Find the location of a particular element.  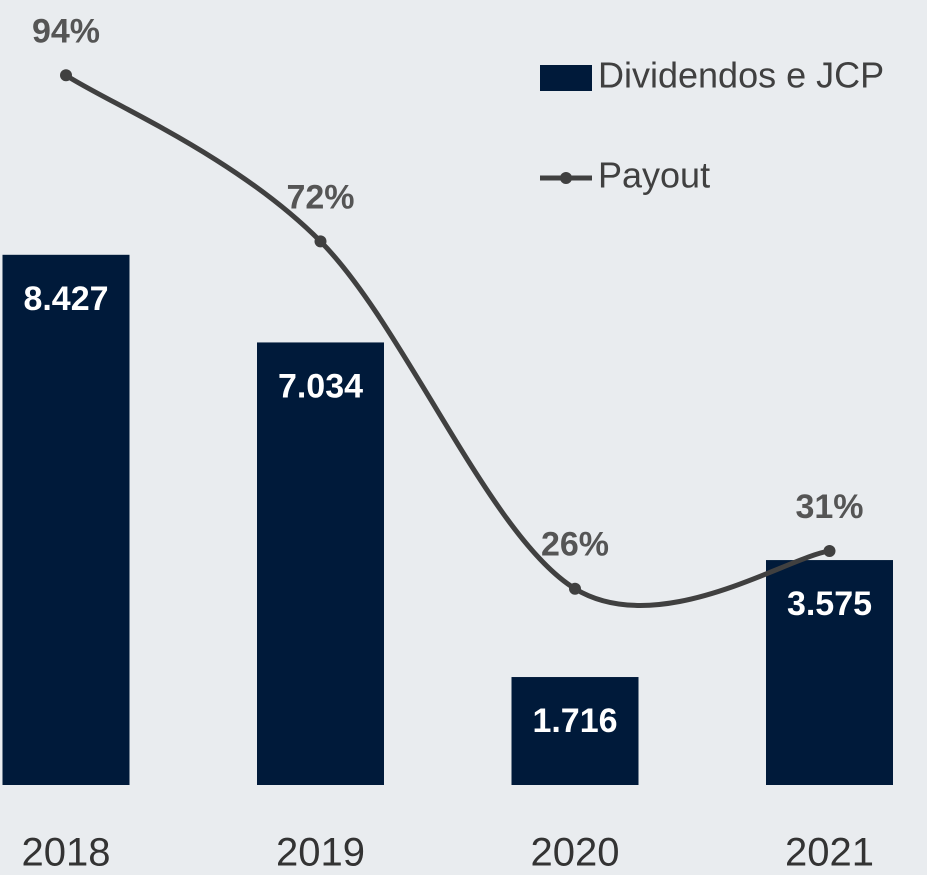

line-value-label: 94% is located at coordinates (66, 31).